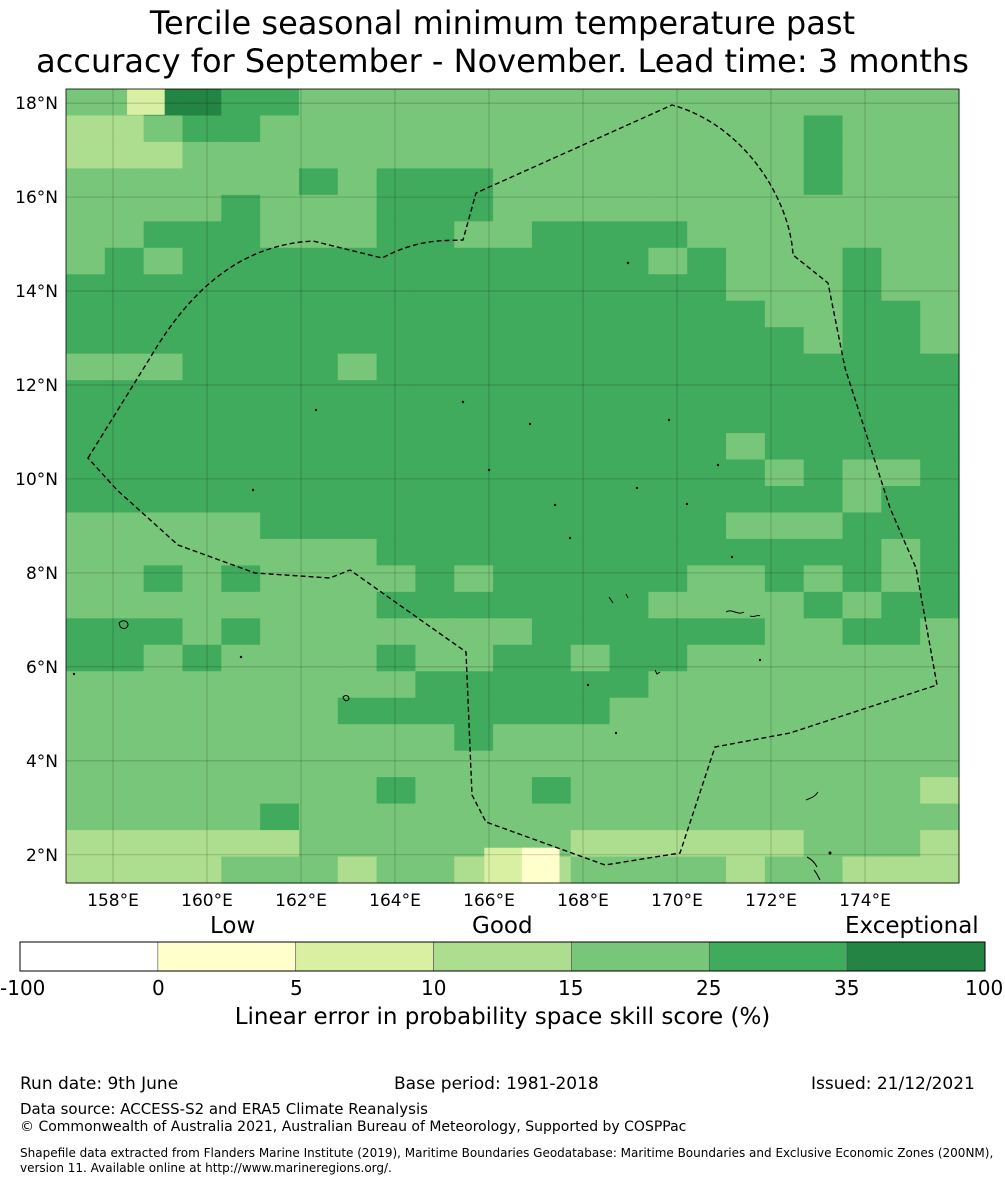 The width and height of the screenshot is (1005, 1185). Describe the element at coordinates (123, 624) in the screenshot. I see `island` at that location.